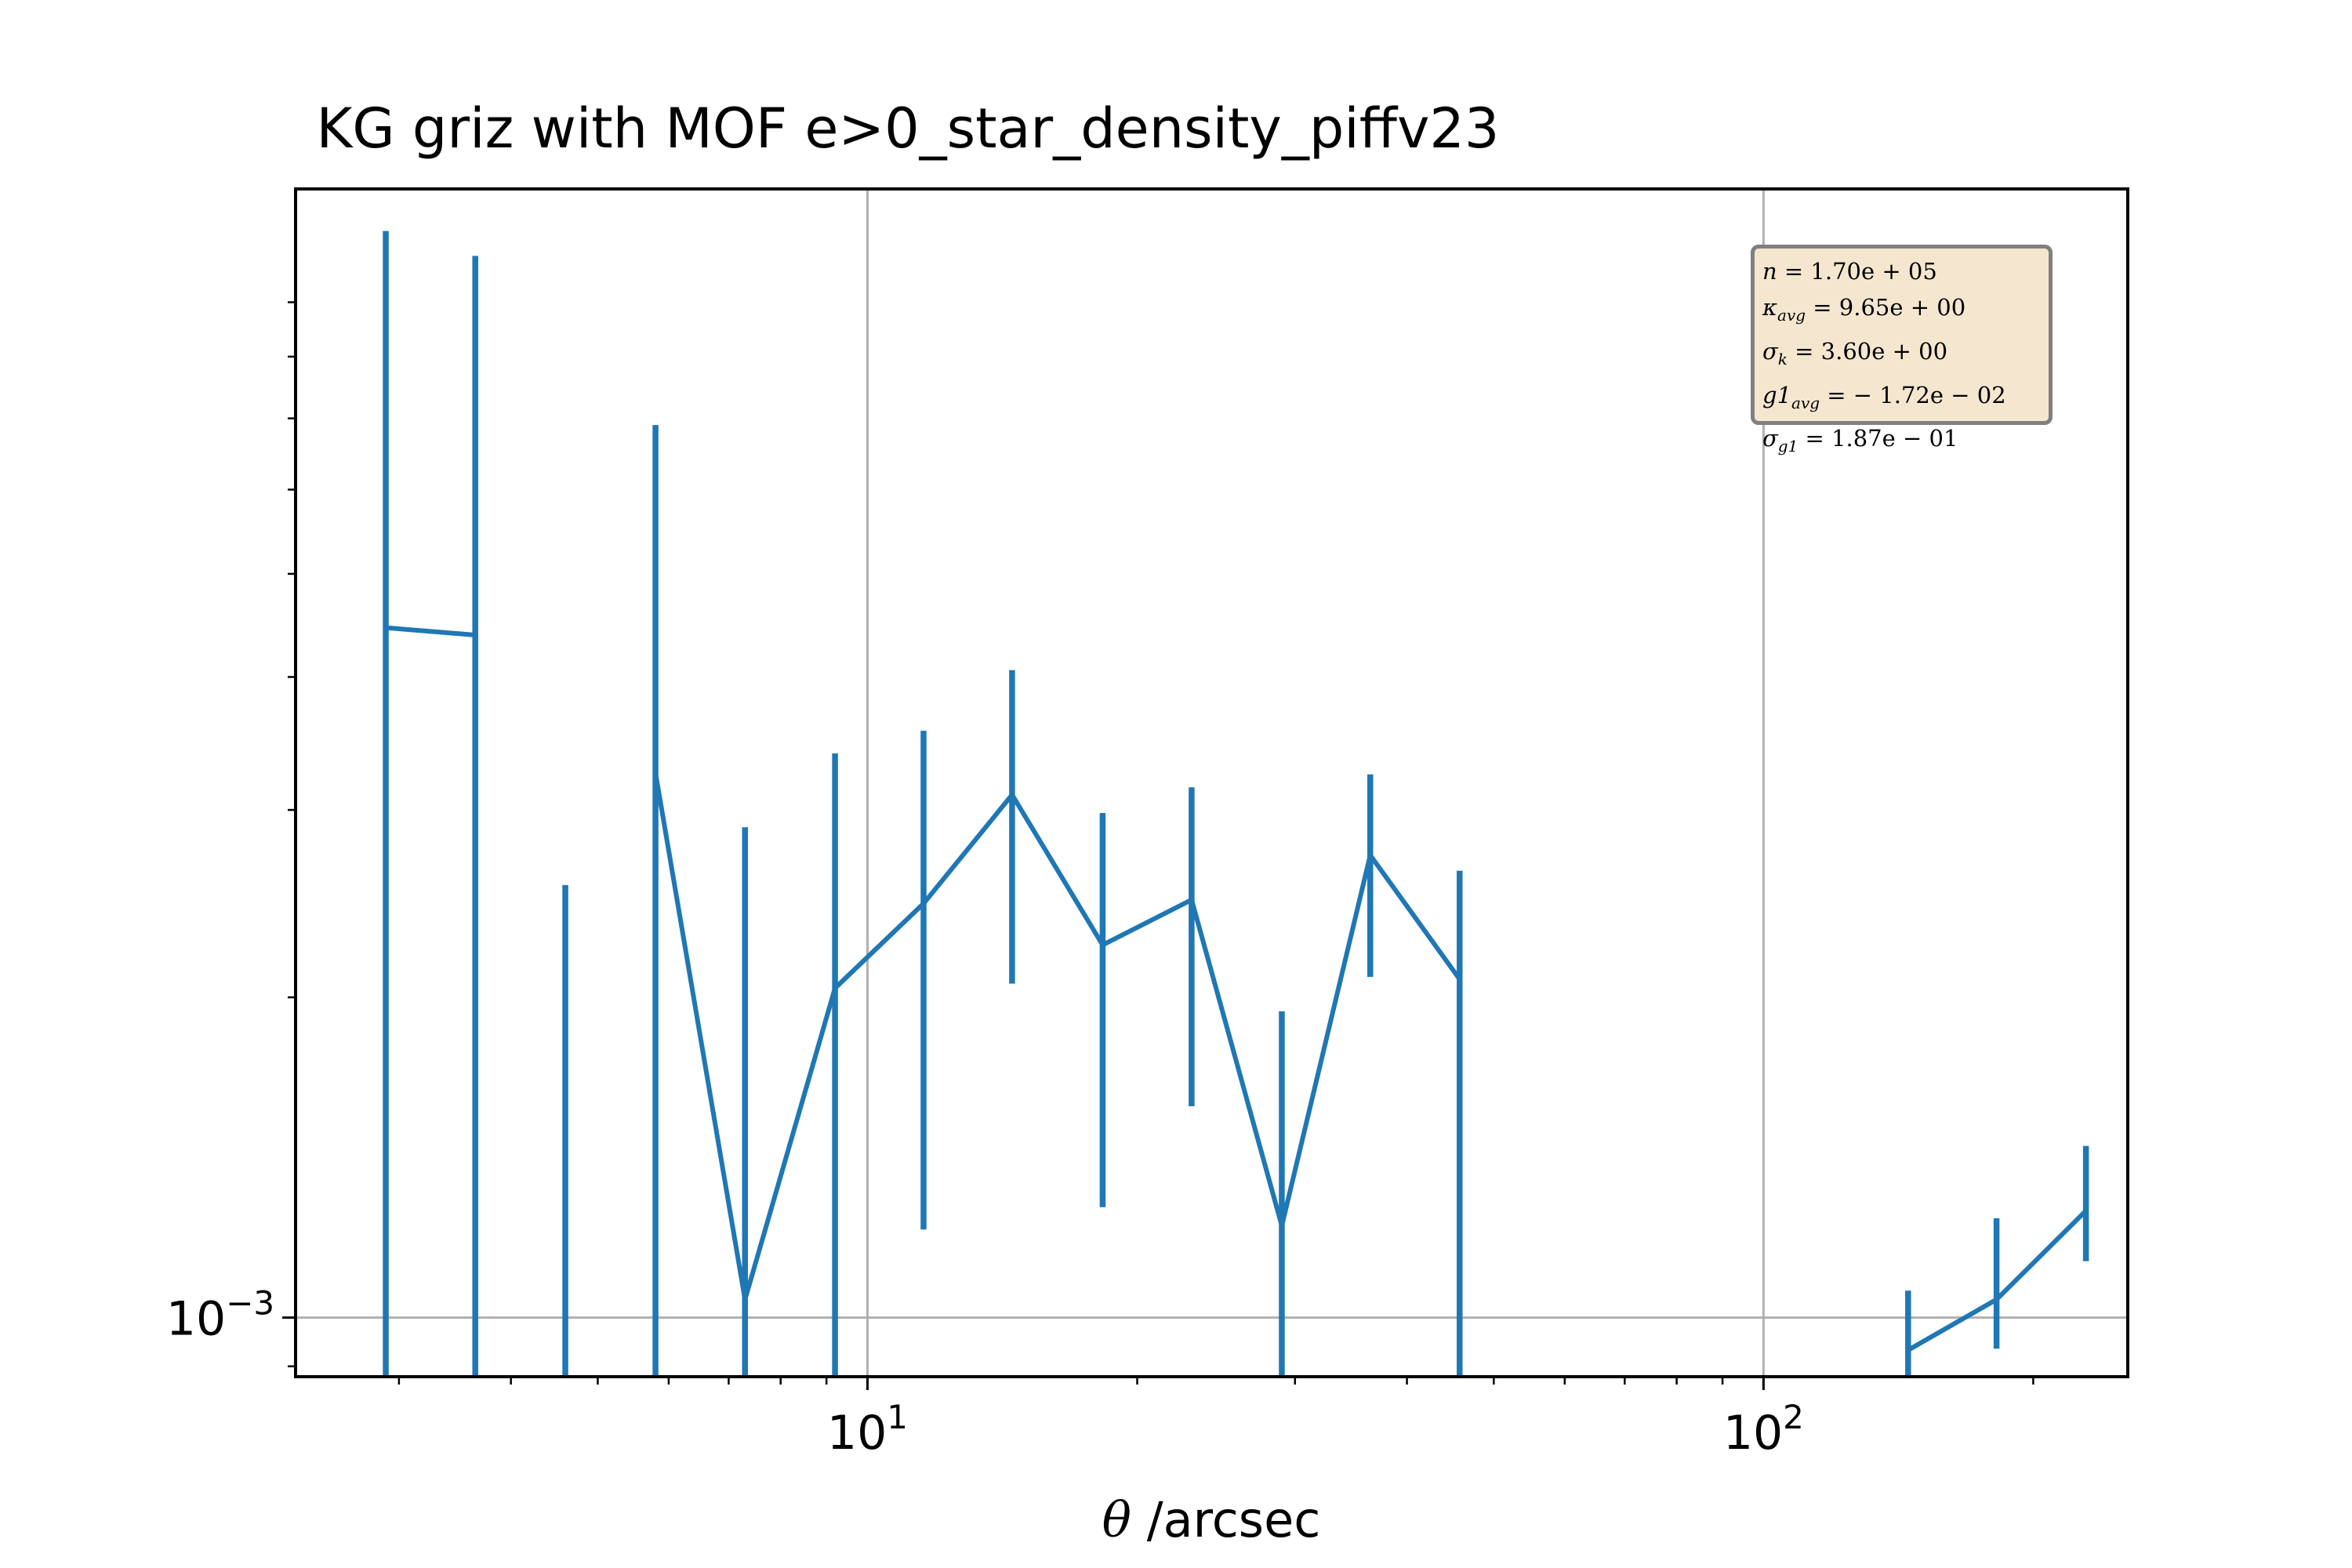 This screenshot has width=2352, height=1568. What do you see at coordinates (1855, 352) in the screenshot?
I see `stats-line: σk = 3.60e + 00` at bounding box center [1855, 352].